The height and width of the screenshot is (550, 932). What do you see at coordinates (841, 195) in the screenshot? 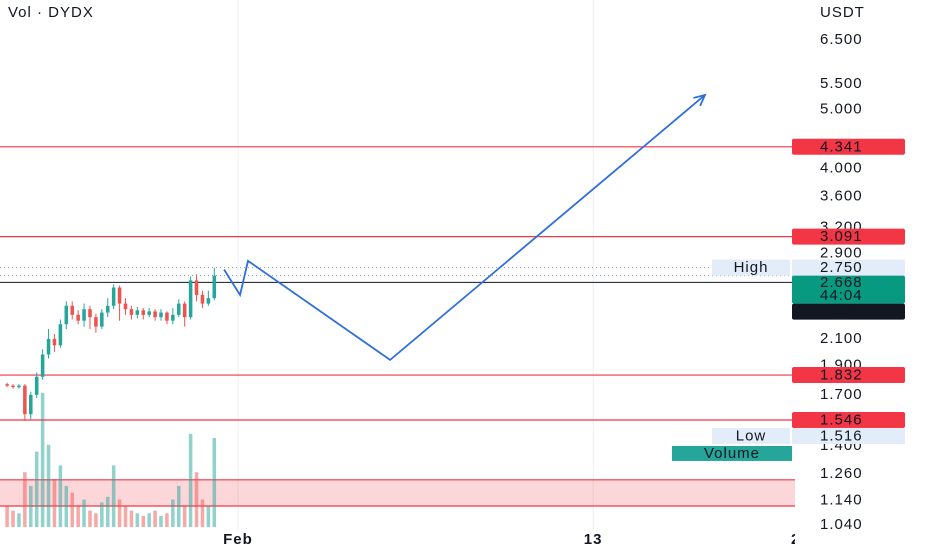
I see `y-tick-label: 3.600` at bounding box center [841, 195].